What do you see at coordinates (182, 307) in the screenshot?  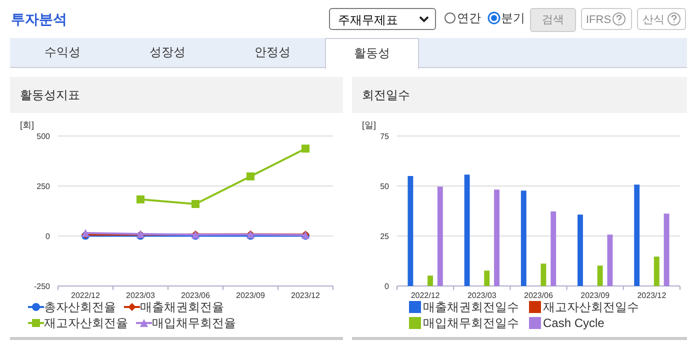 I see `legend-label: 매출채권회전율` at bounding box center [182, 307].